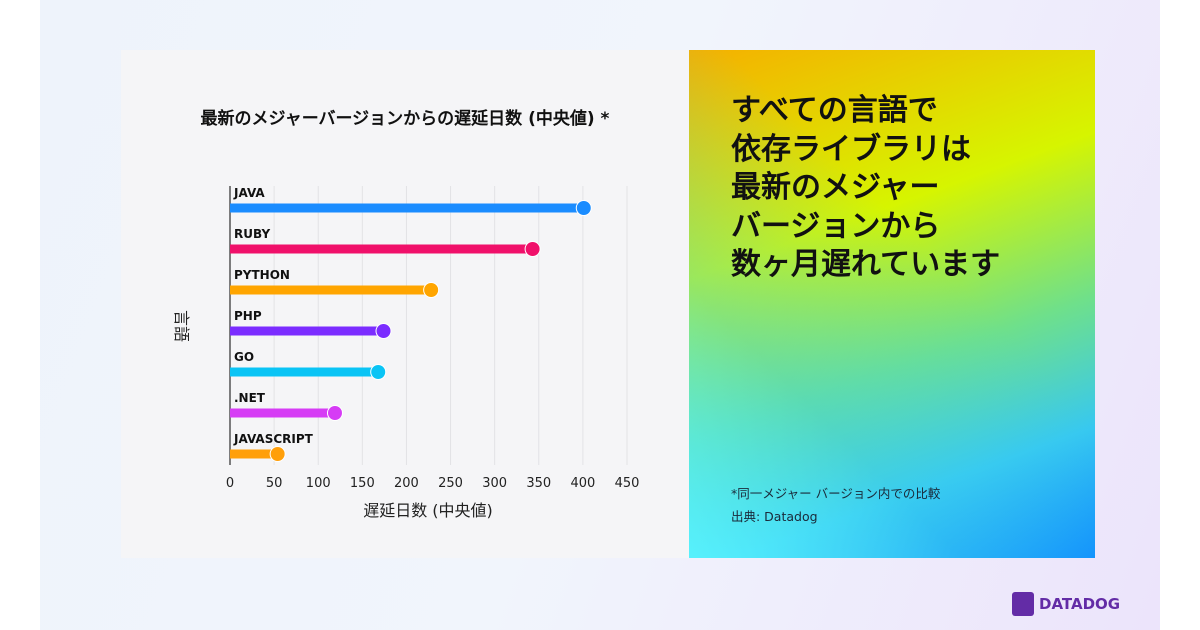 The image size is (1200, 630). I want to click on datadog-dog-icon, so click(1023, 604).